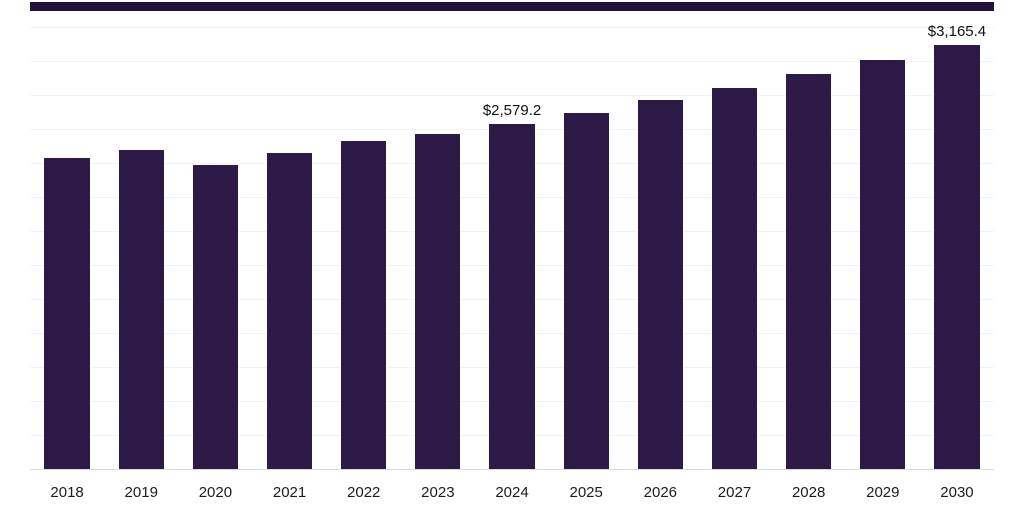 The width and height of the screenshot is (1024, 512). I want to click on bar-column-2029, so click(883, 240).